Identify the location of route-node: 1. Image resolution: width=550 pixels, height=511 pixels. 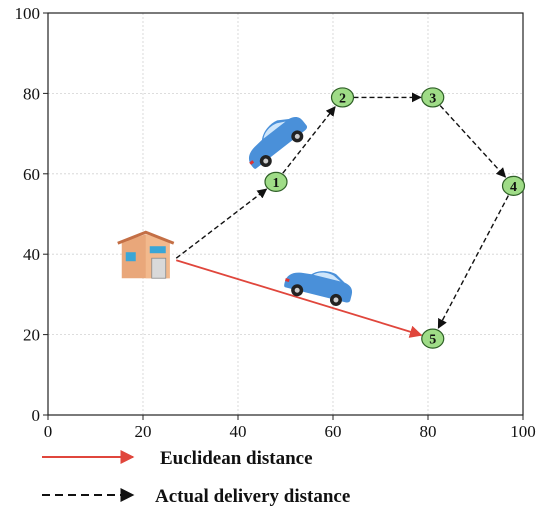
(276, 181).